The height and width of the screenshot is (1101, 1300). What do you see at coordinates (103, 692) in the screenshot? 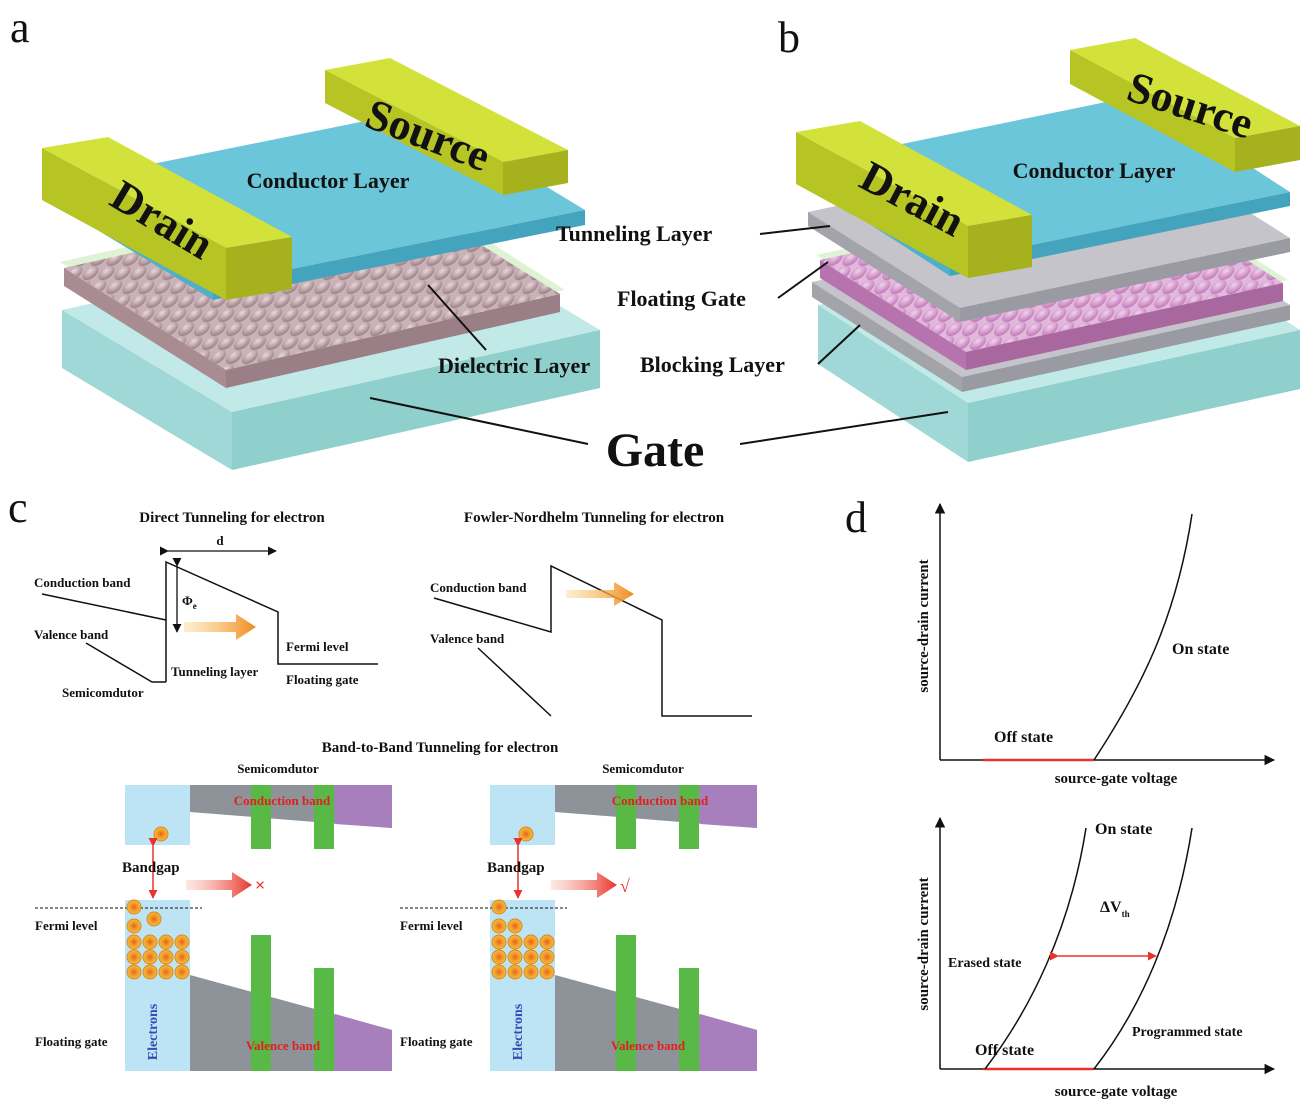
I see `direct-semiconductor-label: Semicomdutor` at bounding box center [103, 692].